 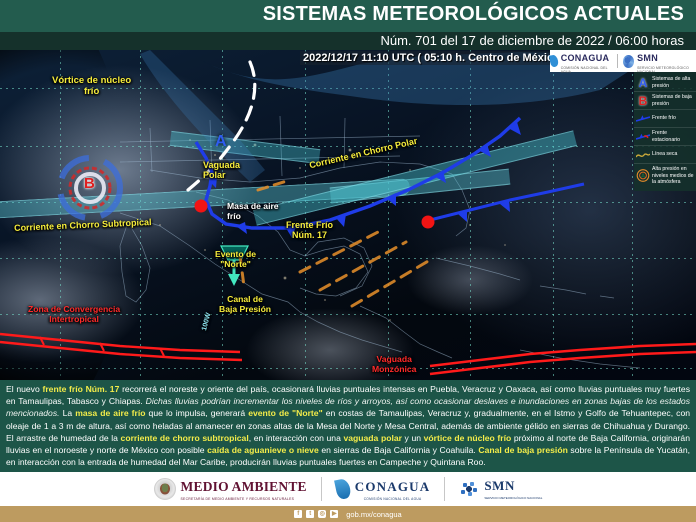 What do you see at coordinates (322, 514) in the screenshot?
I see `instagram-icon: ◎` at bounding box center [322, 514].